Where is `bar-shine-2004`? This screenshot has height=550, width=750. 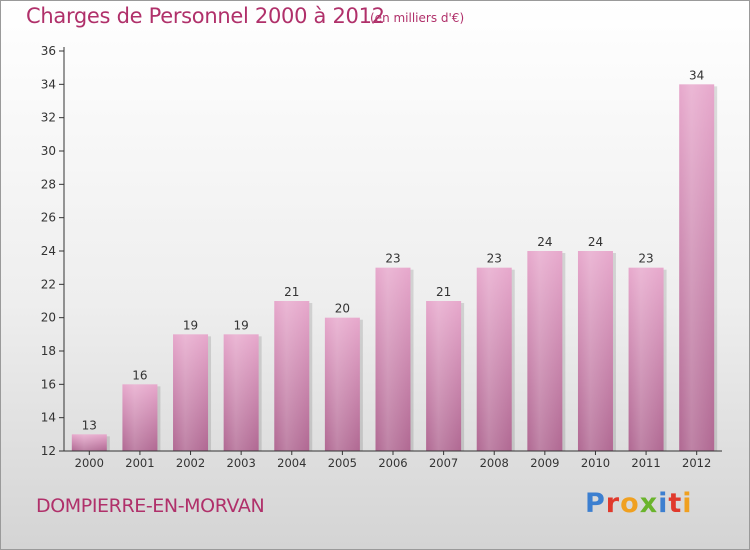 bar-shine-2004 is located at coordinates (292, 376).